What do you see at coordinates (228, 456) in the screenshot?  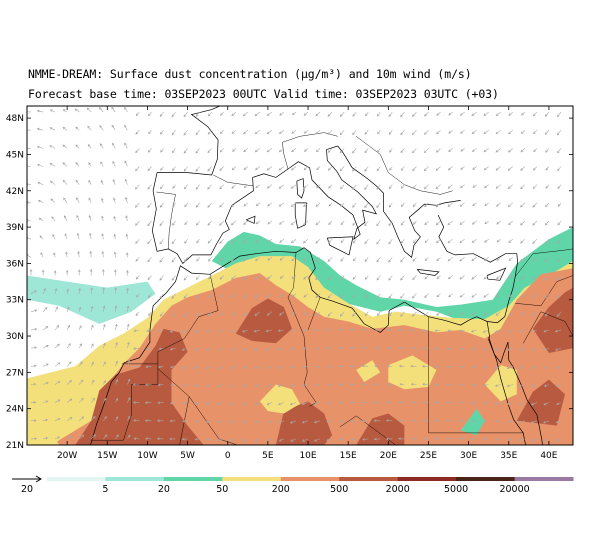 I see `lon-tick-label: 0` at bounding box center [228, 456].